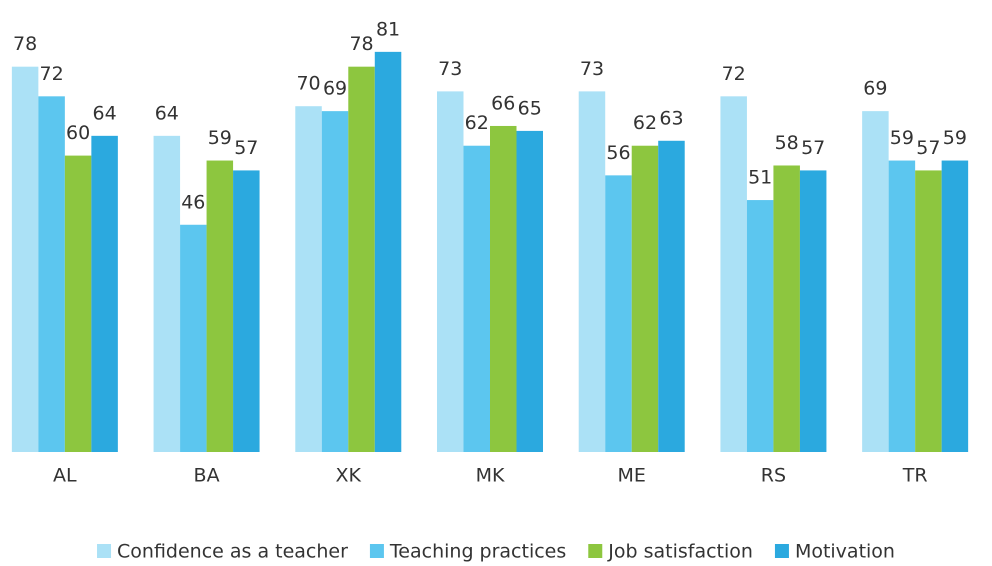 The height and width of the screenshot is (566, 992). Describe the element at coordinates (388, 29) in the screenshot. I see `data-label: 81` at that location.